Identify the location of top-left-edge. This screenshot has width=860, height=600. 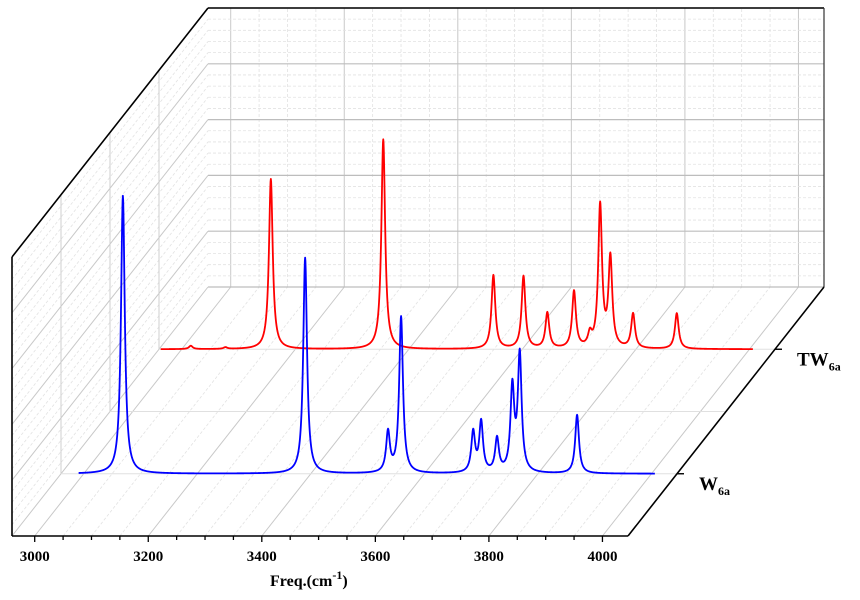
(110, 132).